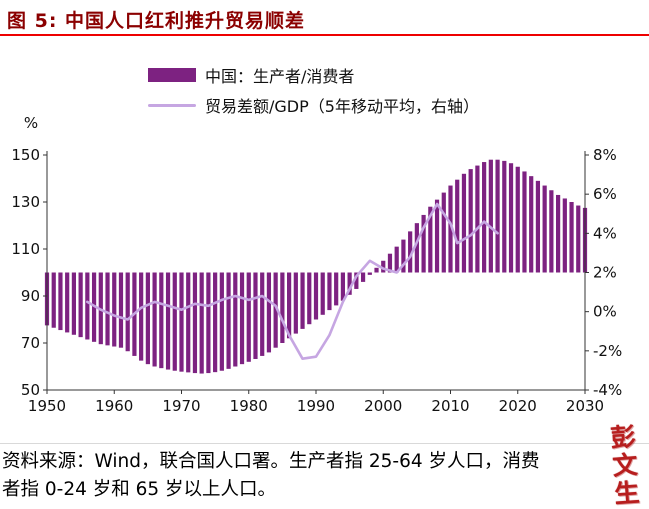 The image size is (649, 509). I want to click on left-axis-tick-label: 90, so click(30, 296).